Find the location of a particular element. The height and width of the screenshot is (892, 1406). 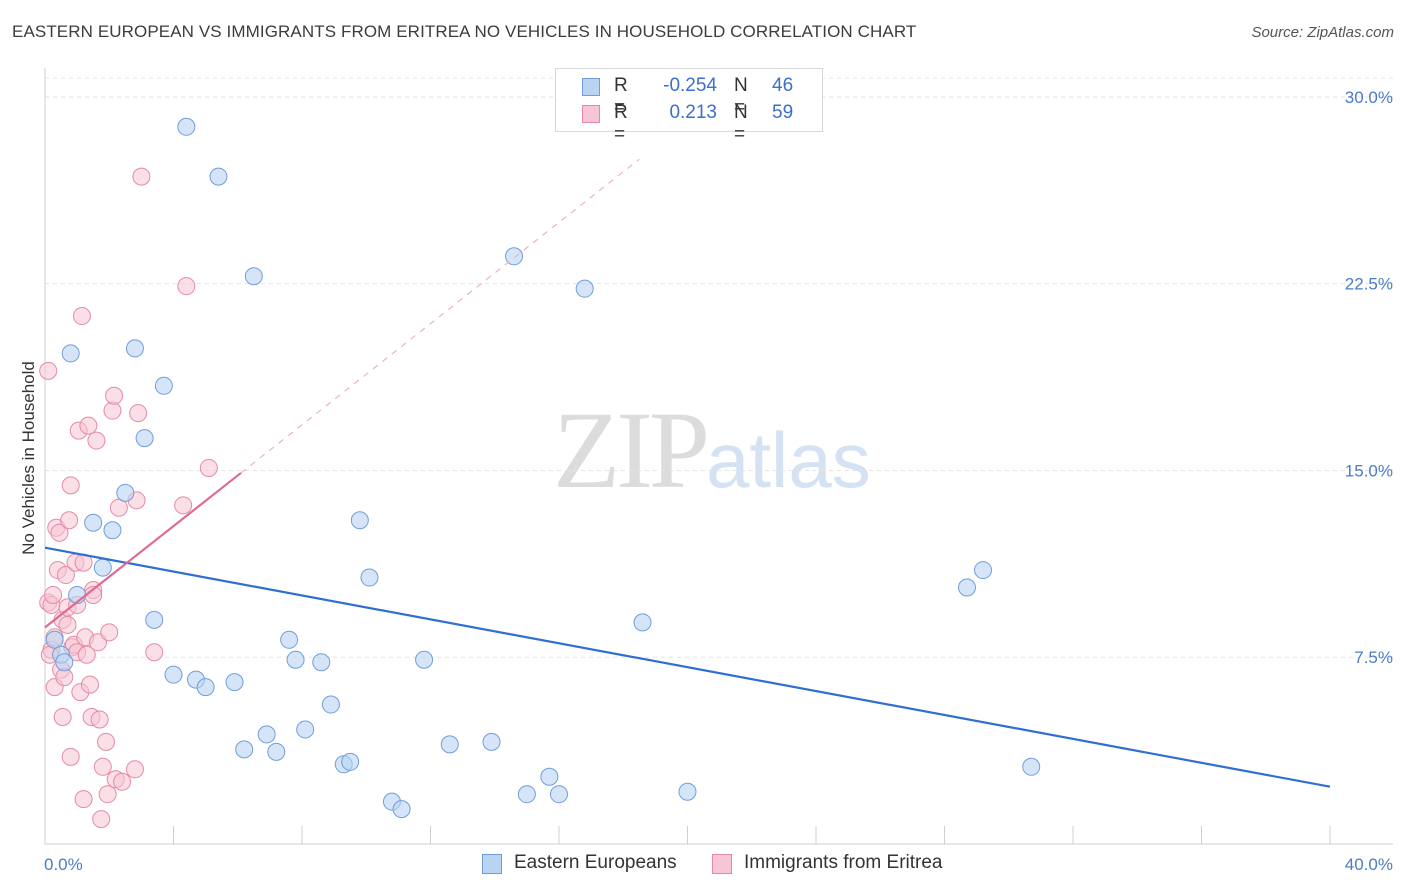

legend-label: Immigrants from Eritrea is located at coordinates (843, 862).